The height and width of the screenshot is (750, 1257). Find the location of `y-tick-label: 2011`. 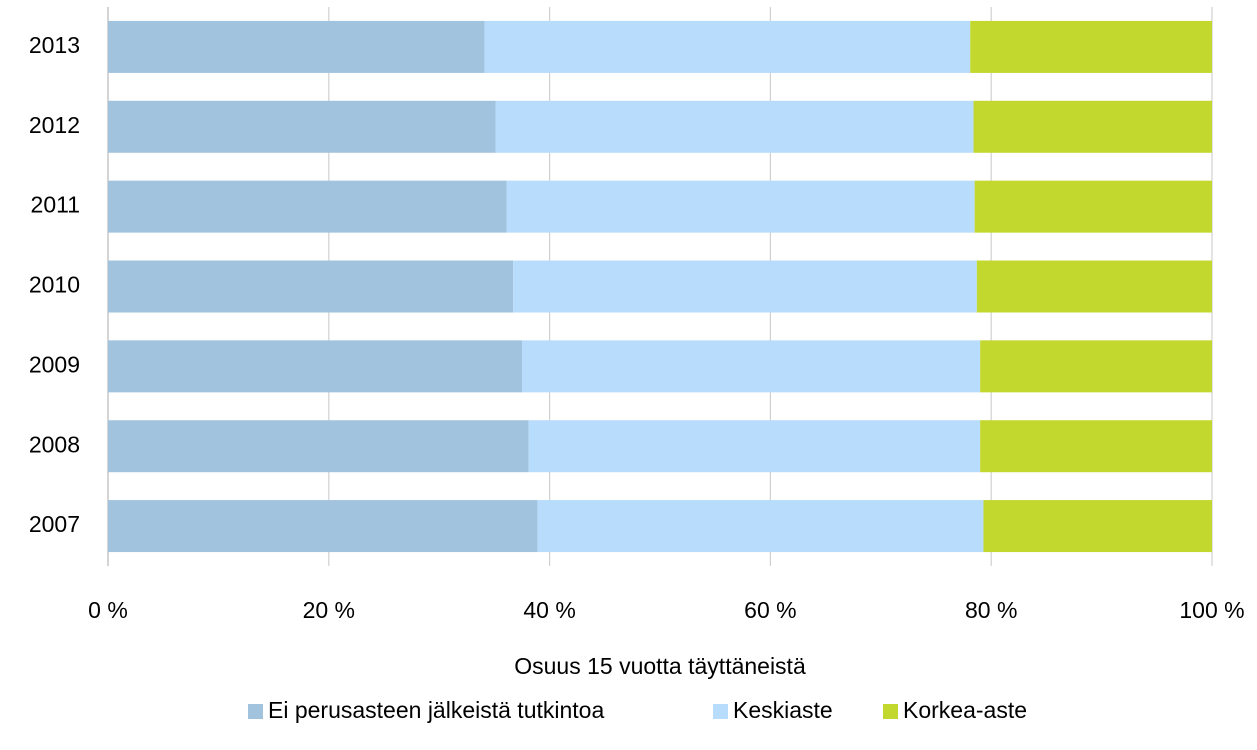

y-tick-label: 2011 is located at coordinates (55, 205).